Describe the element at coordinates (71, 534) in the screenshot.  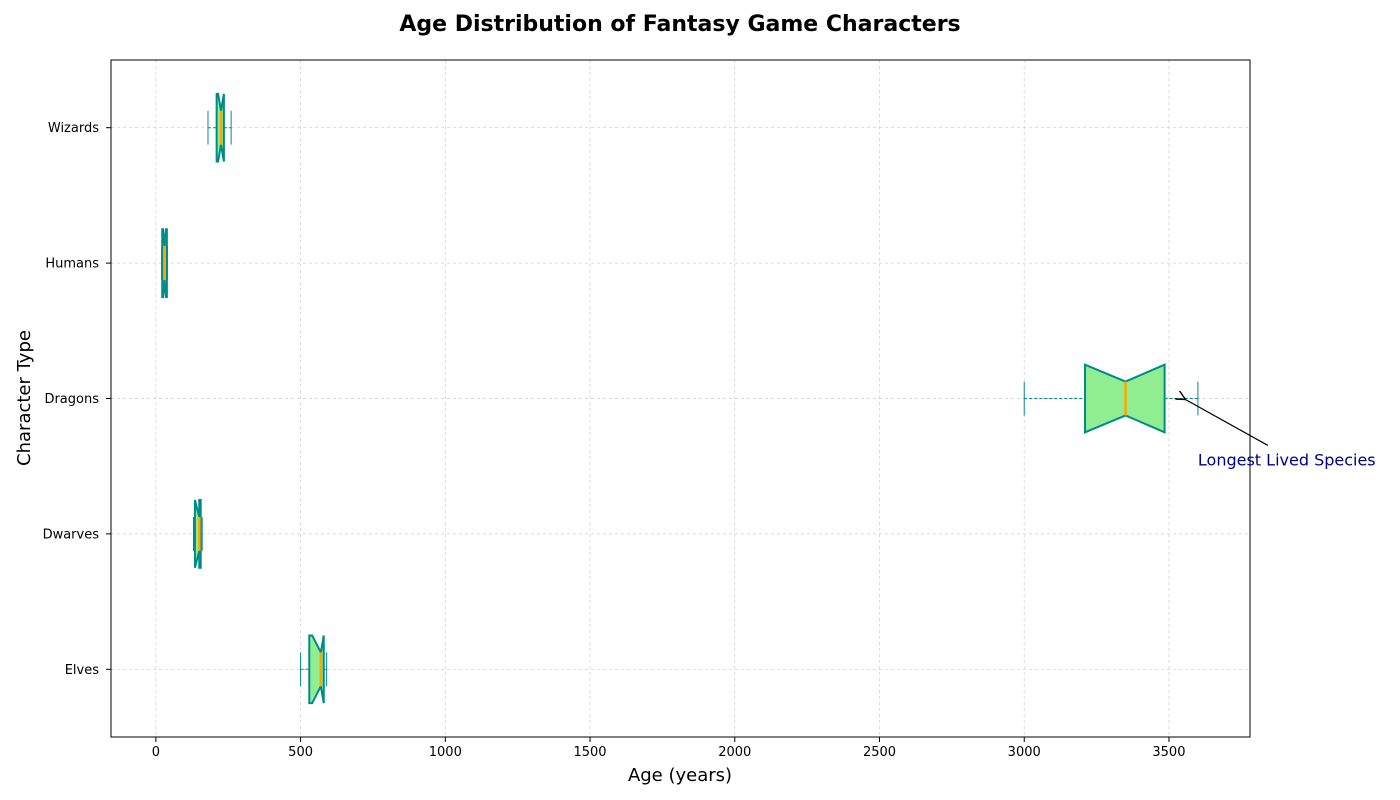
I see `y-tick-label: Dwarves` at that location.